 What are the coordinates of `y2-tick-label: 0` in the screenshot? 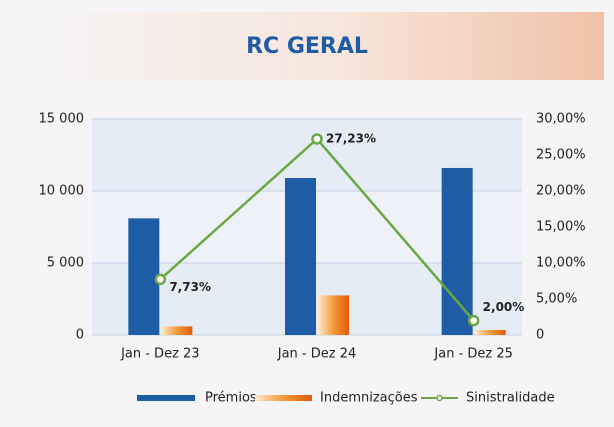 It's located at (540, 335).